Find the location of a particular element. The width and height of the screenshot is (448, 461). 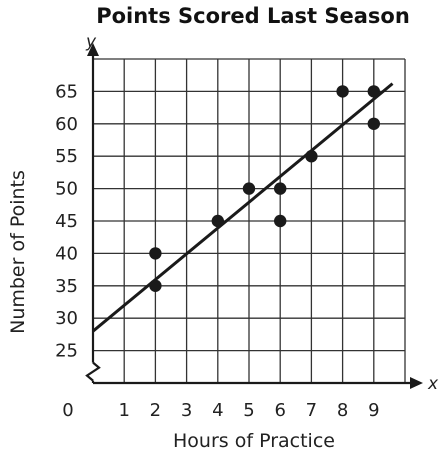

y-axis-arrow is located at coordinates (93, 49).